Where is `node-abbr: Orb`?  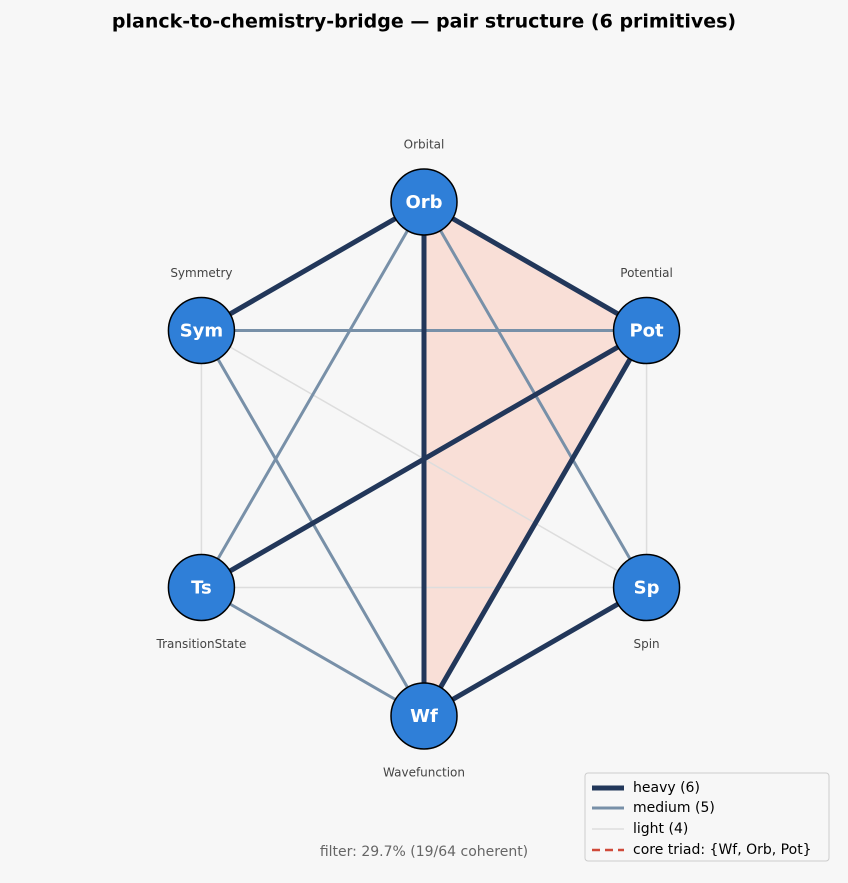
node-abbr: Orb is located at coordinates (423, 202).